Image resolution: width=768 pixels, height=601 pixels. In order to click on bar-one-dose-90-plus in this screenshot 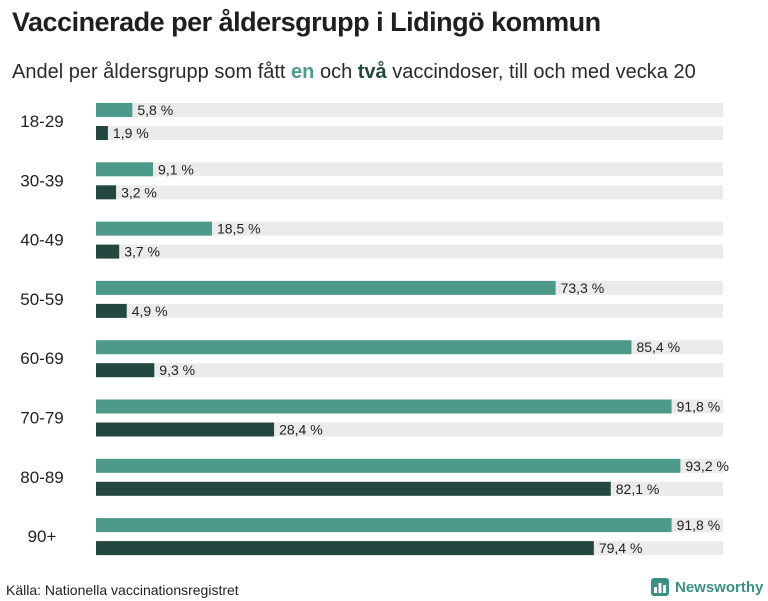, I will do `click(384, 525)`.